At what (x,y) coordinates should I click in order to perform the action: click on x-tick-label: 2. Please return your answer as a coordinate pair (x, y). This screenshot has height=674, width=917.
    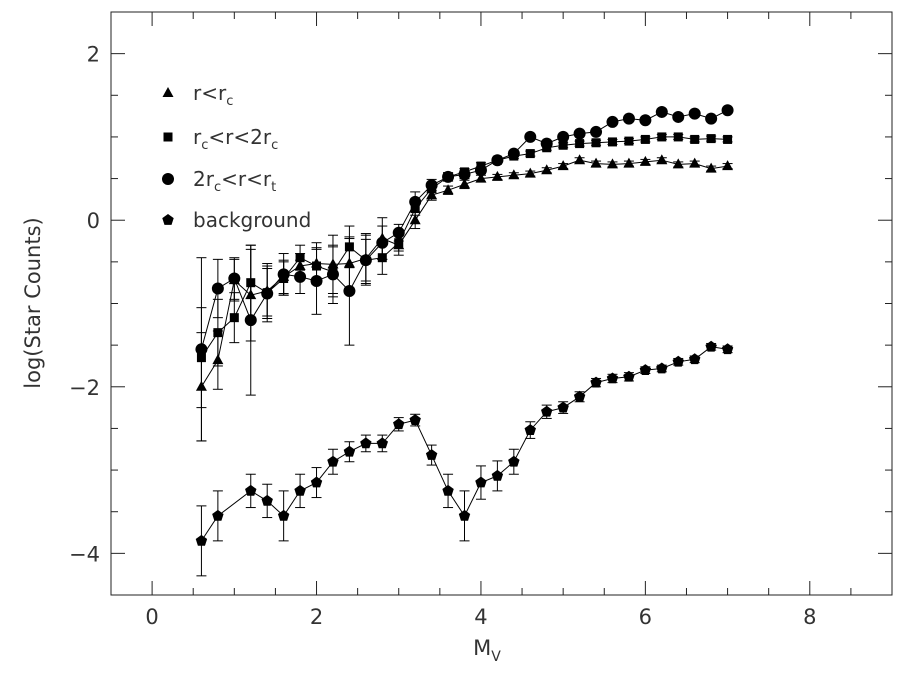
    Looking at the image, I should click on (316, 617).